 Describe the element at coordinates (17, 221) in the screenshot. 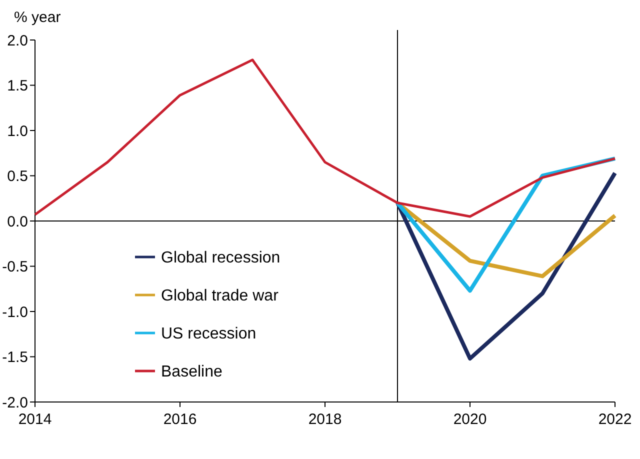

I see `y-tick-label: 0.0` at that location.